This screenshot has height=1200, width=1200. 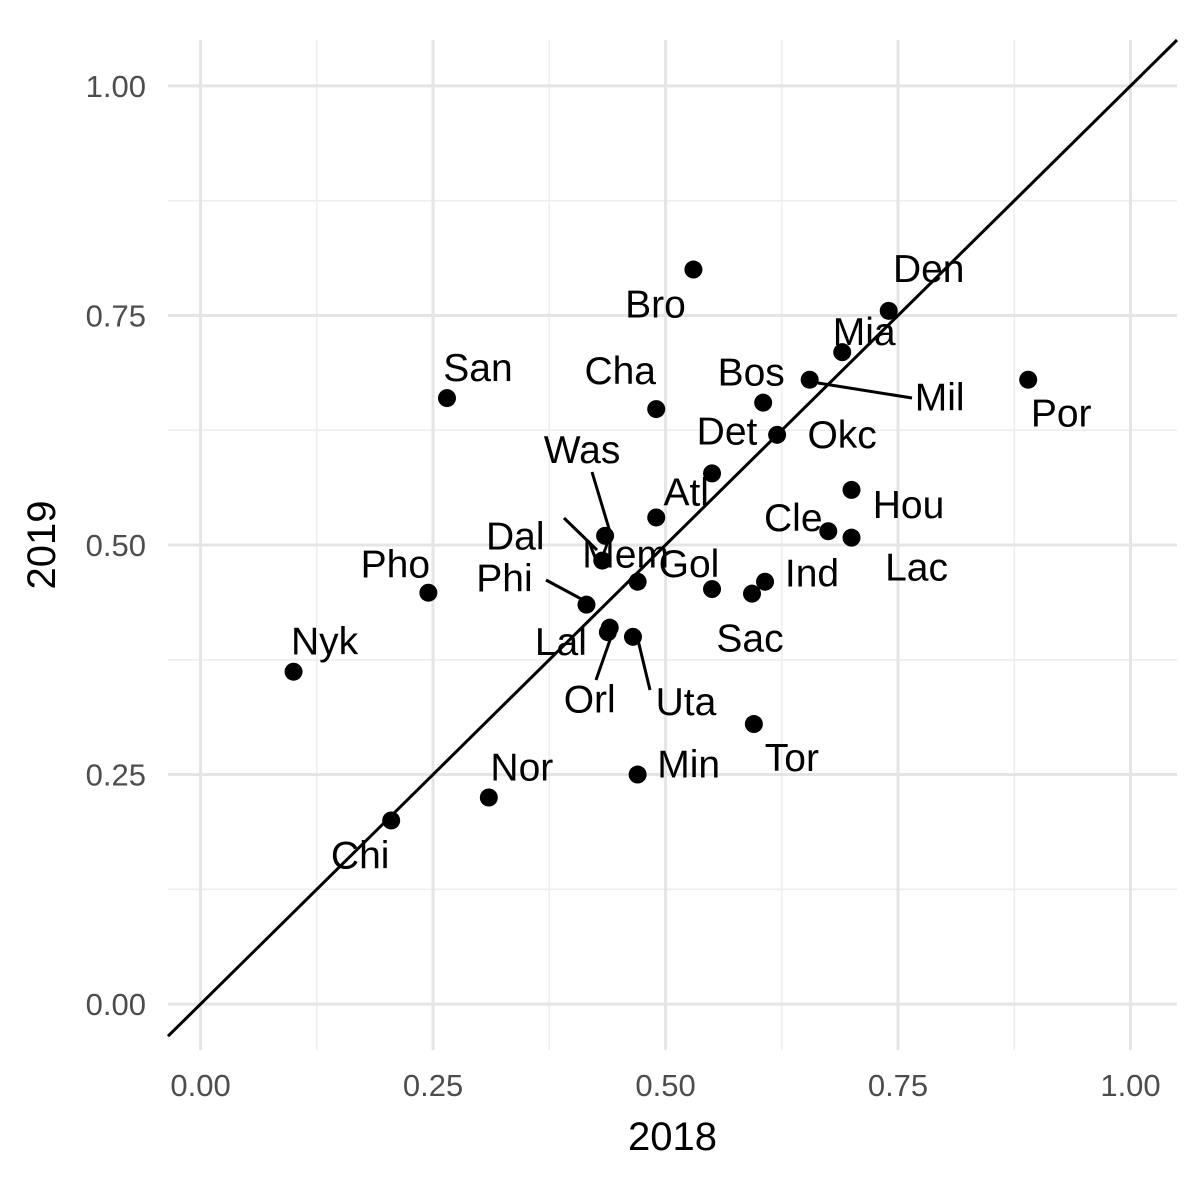 I want to click on point-label-cle: Cle, so click(x=793, y=518).